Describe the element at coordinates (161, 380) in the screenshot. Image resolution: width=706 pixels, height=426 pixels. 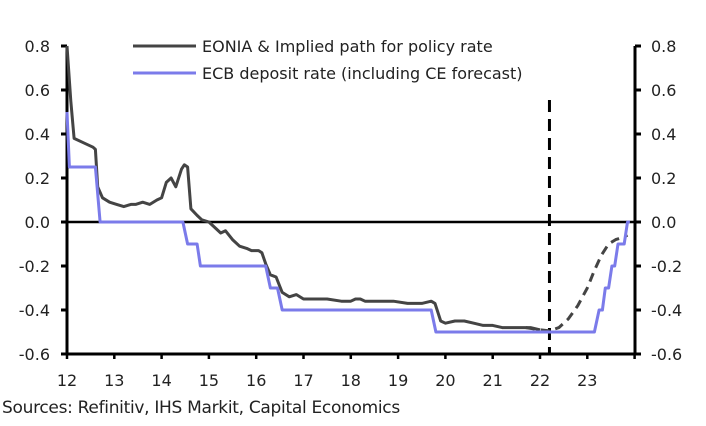
I see `x-tick-label: 14` at that location.